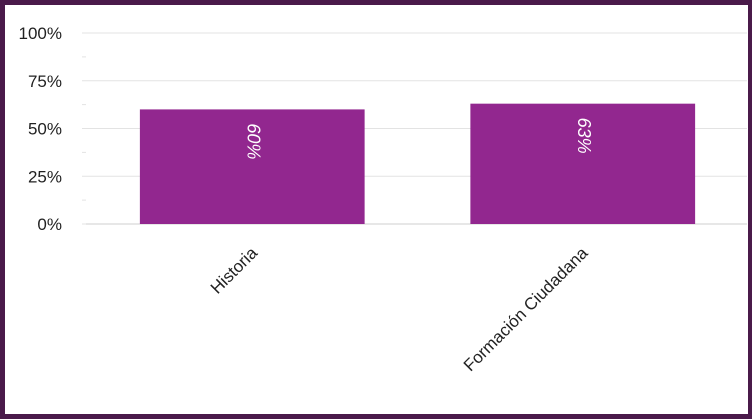  I want to click on category-label: Historia, so click(234, 270).